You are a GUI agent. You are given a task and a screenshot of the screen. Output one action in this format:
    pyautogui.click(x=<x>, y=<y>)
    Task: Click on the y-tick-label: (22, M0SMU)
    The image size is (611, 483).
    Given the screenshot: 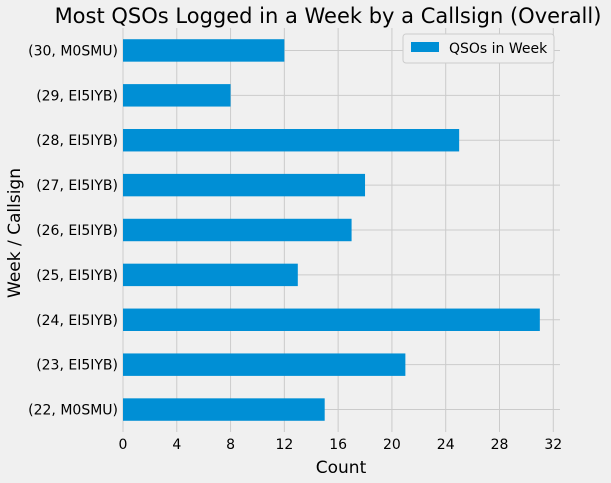 What is the action you would take?
    pyautogui.click(x=73, y=411)
    